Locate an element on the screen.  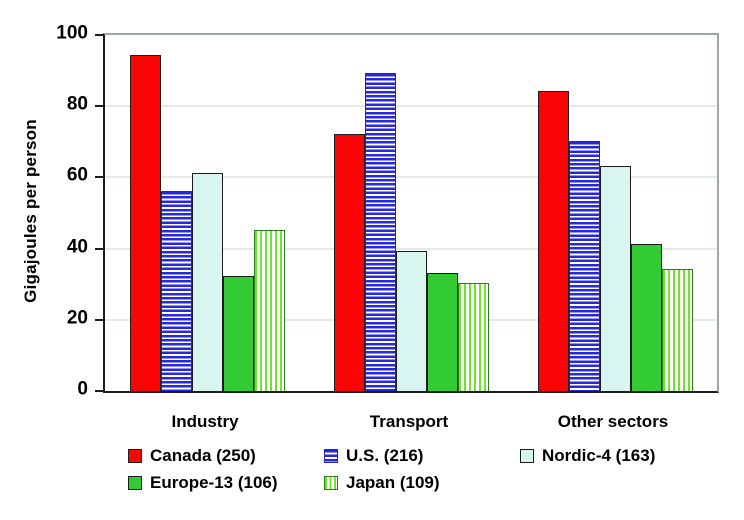
bar-u-s-216-other-sectors is located at coordinates (584, 265).